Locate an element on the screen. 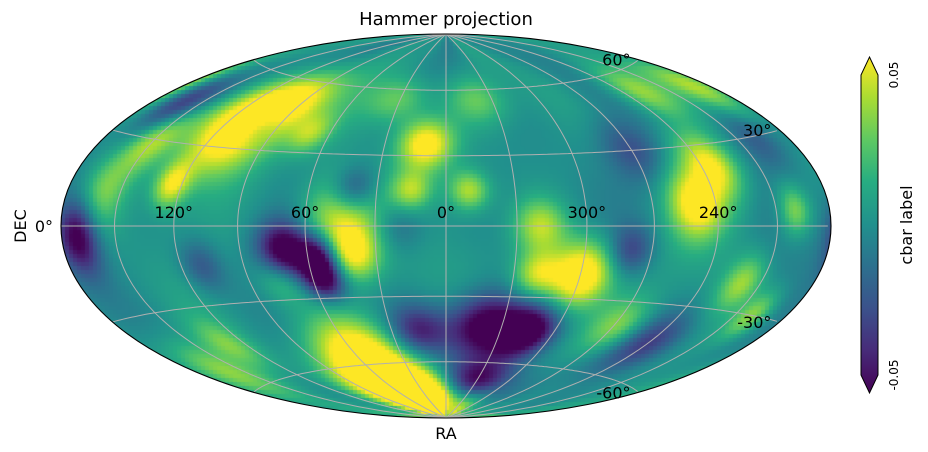 Image resolution: width=928 pixels, height=452 pixels. ra-tick-label: 300° is located at coordinates (587, 212).